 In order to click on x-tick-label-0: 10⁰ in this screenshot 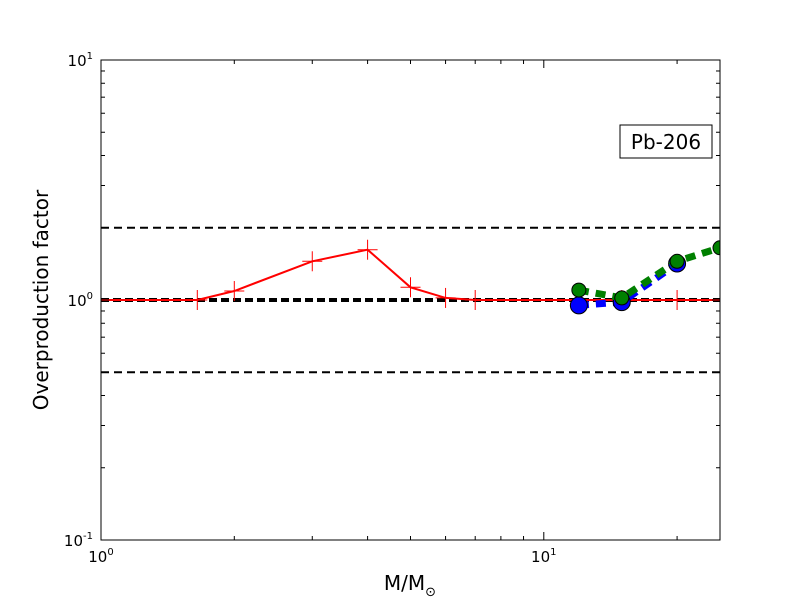, I will do `click(100, 556)`.